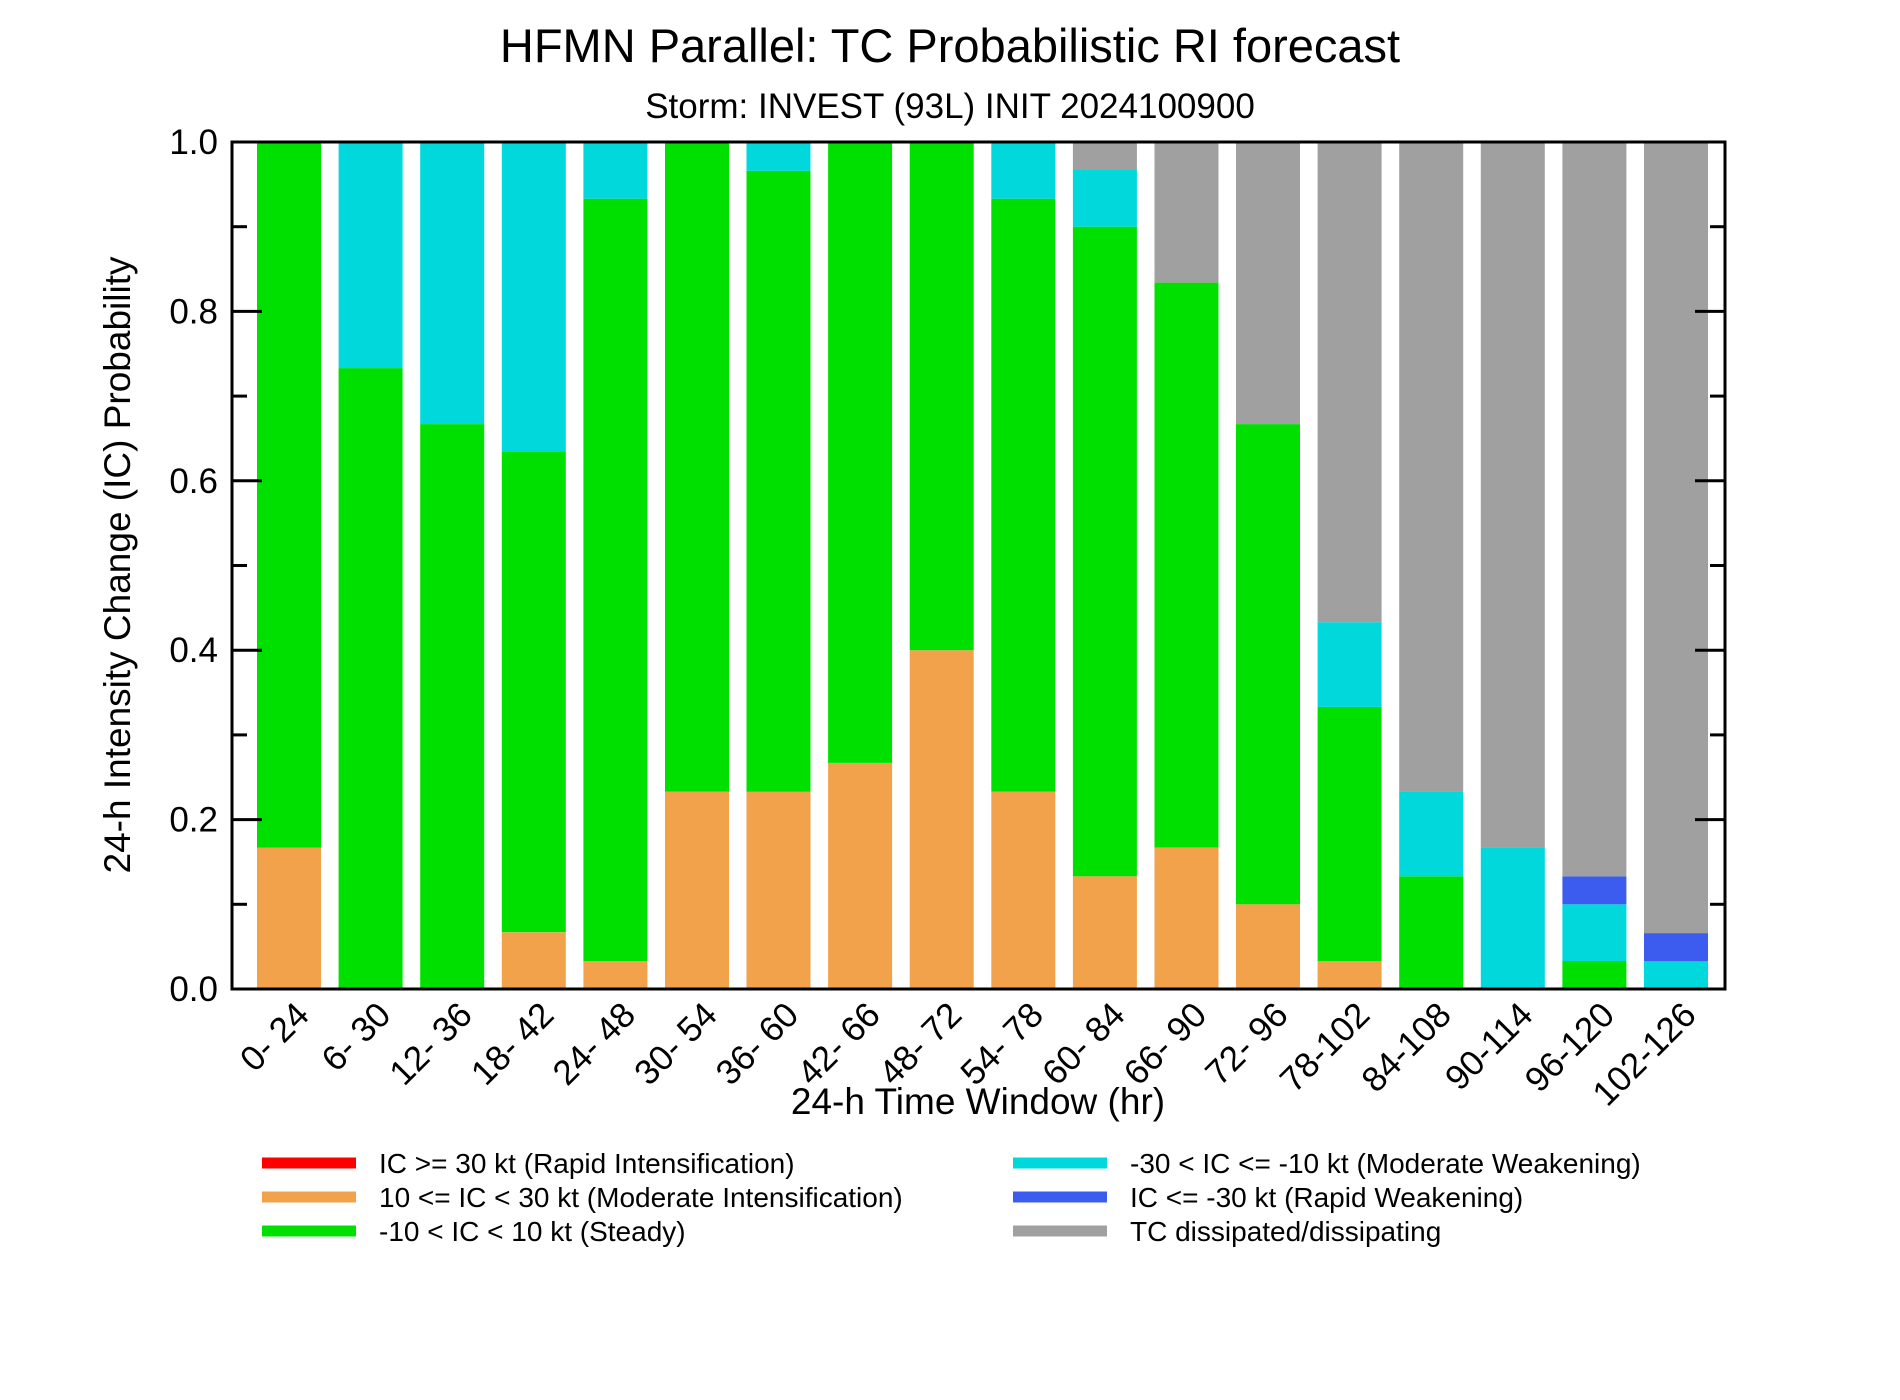  I want to click on x-tick-label-13: 78-102, so click(1325, 1047).